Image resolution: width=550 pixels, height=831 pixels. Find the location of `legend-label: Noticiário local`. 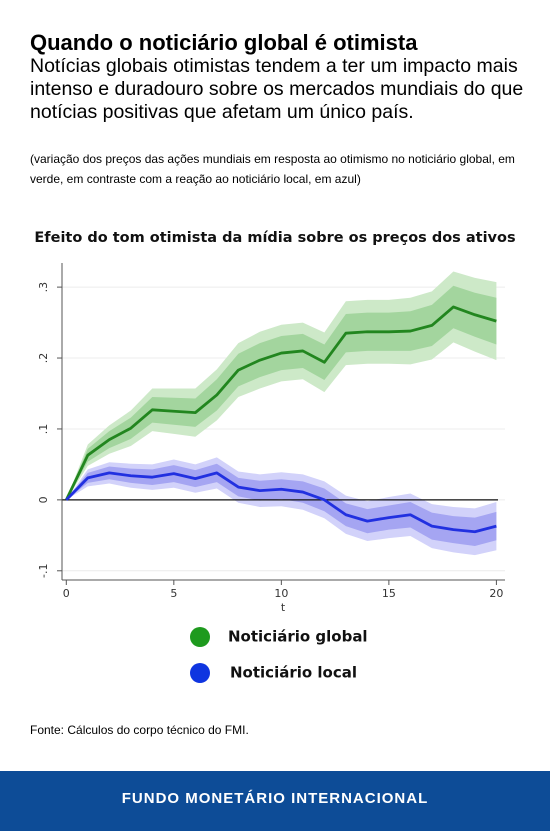

legend-label: Noticiário local is located at coordinates (293, 673).